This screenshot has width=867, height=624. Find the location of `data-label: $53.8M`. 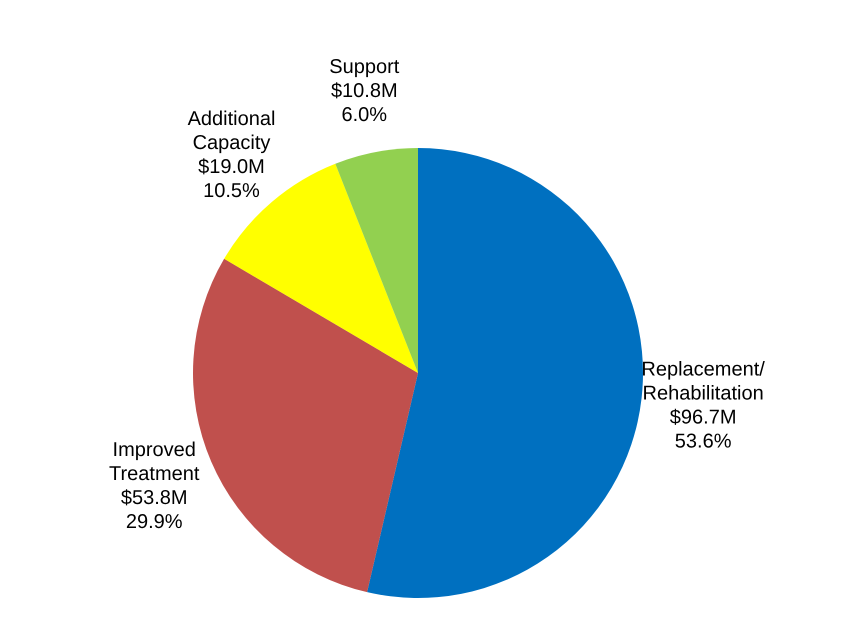

data-label: $53.8M is located at coordinates (154, 498).